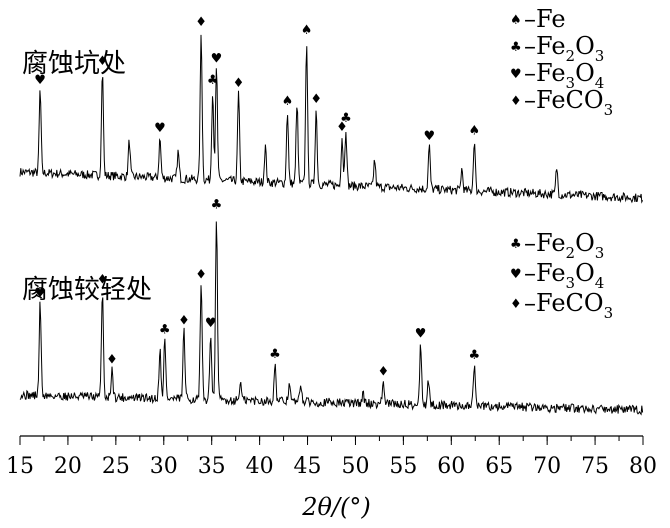 The height and width of the screenshot is (528, 670). I want to click on x-tick-label: 25, so click(116, 466).